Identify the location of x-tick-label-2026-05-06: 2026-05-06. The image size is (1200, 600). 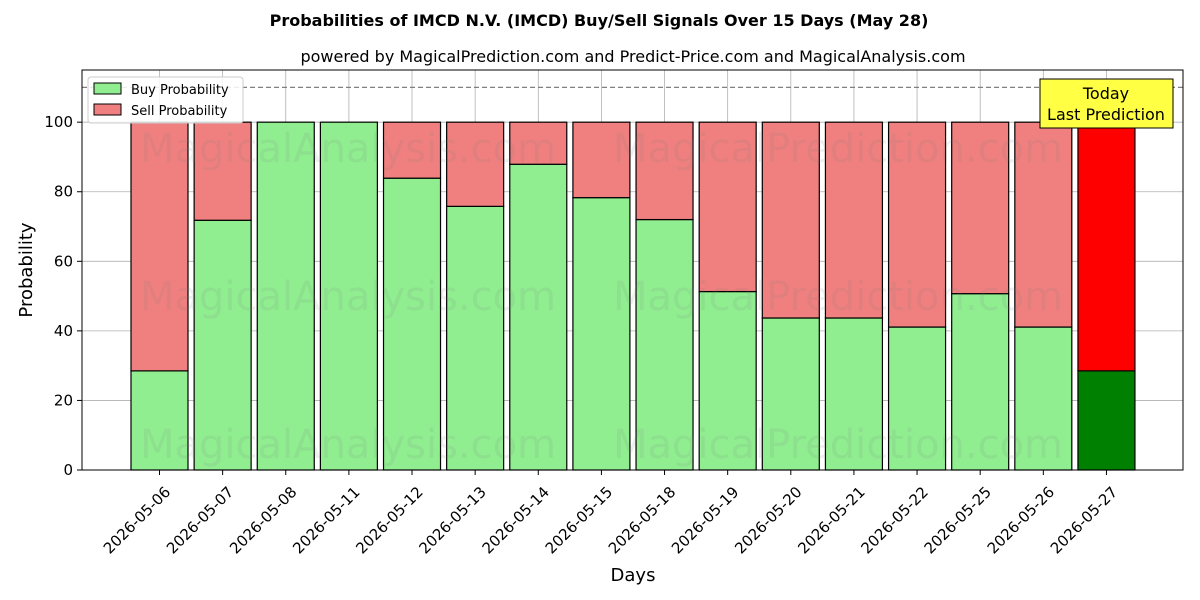
(137, 520).